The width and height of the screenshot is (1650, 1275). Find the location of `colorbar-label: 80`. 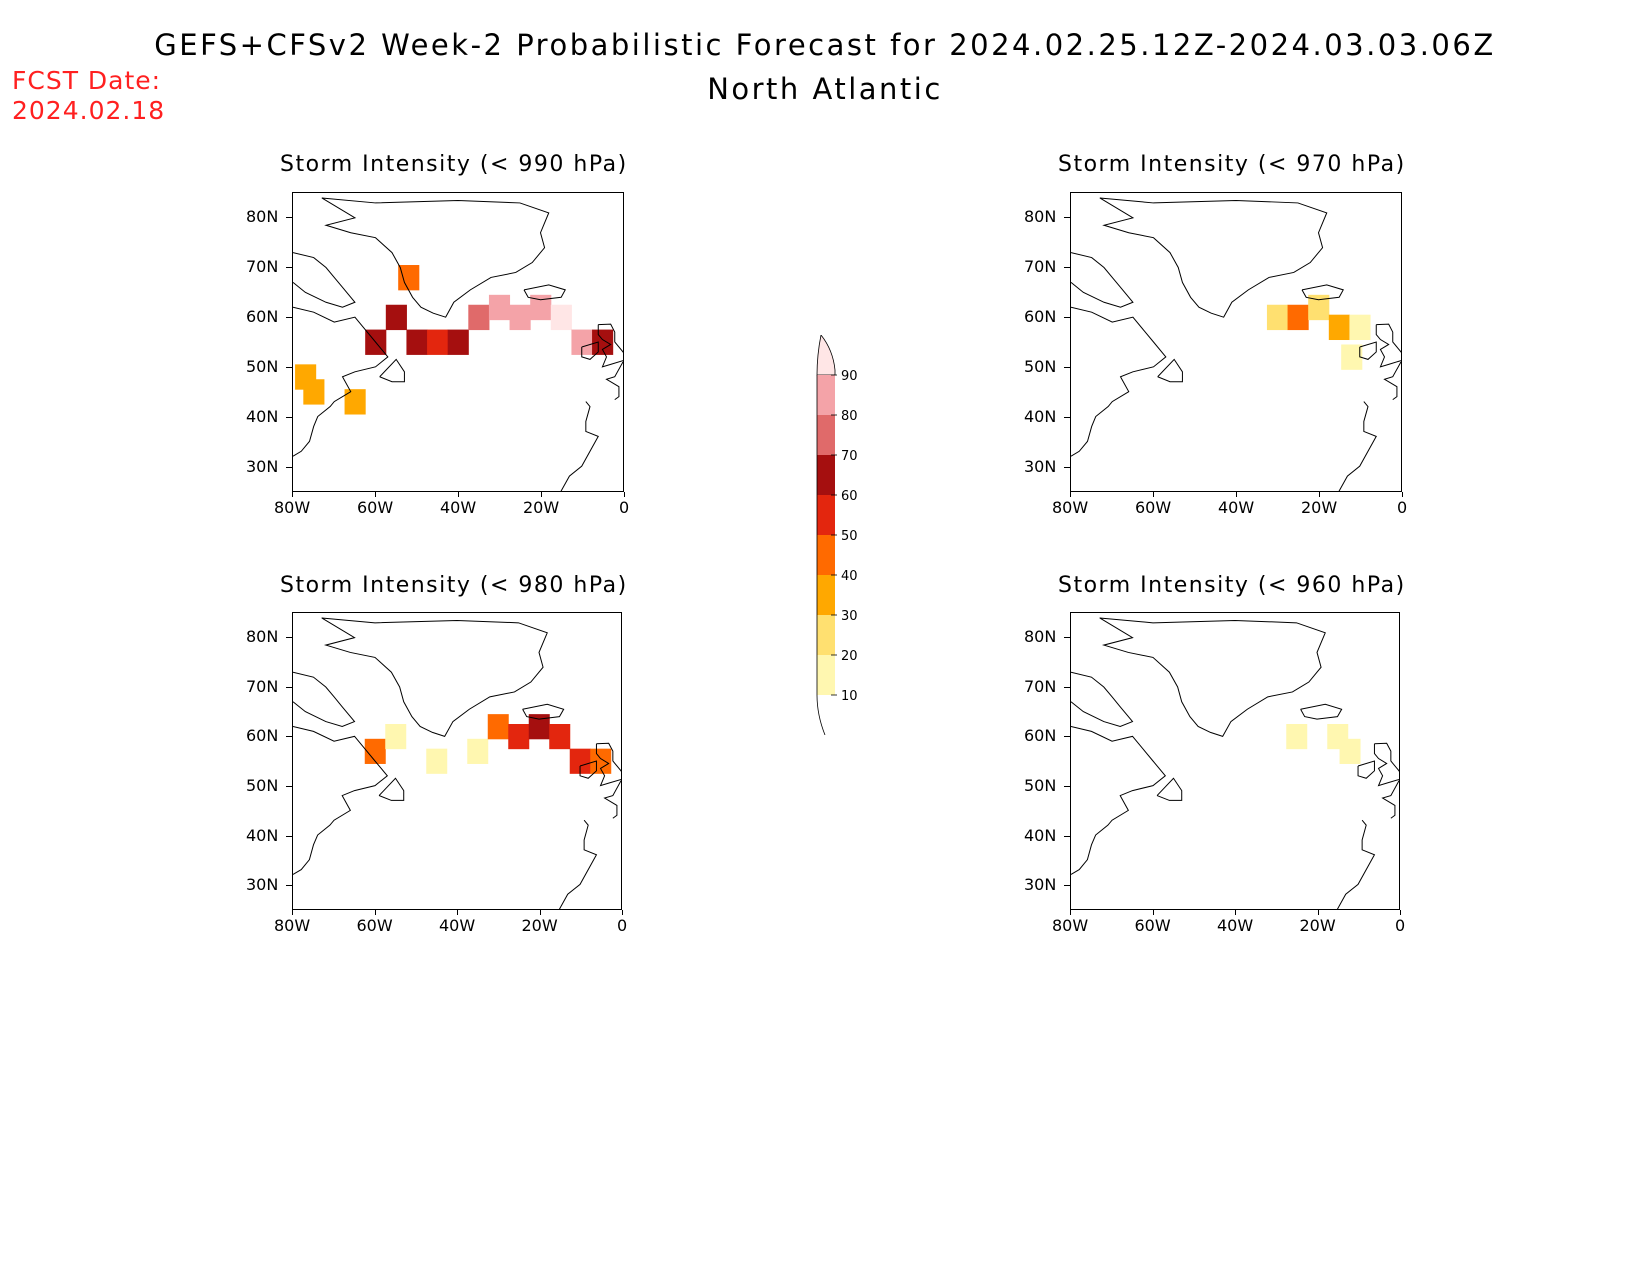

colorbar-label: 80 is located at coordinates (849, 416).